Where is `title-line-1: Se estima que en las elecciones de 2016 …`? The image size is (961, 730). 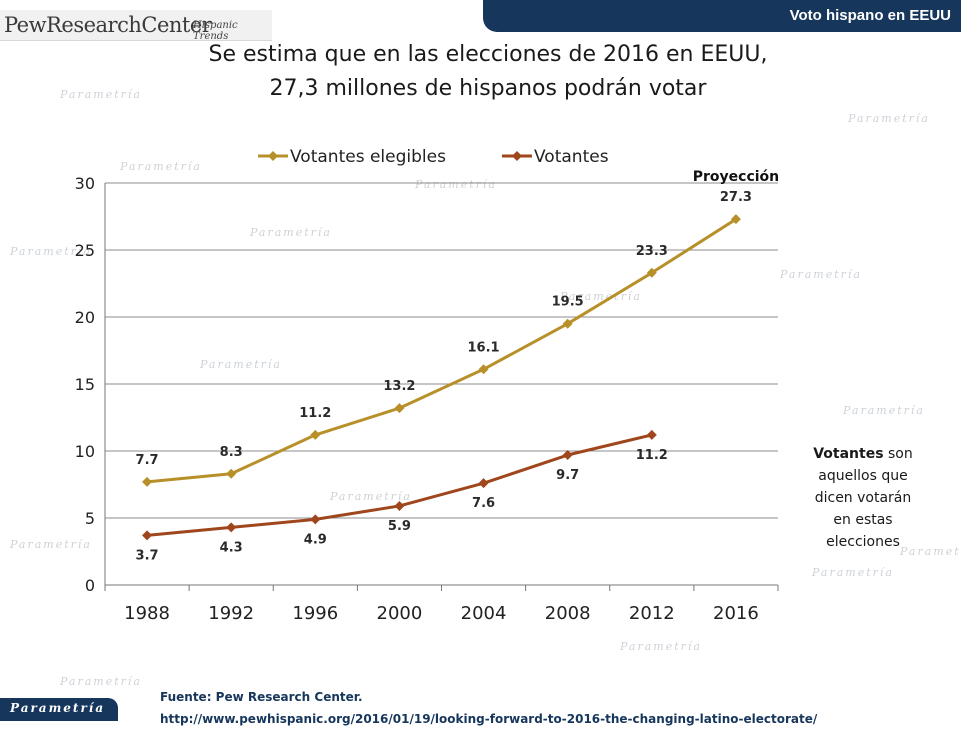 title-line-1: Se estima que en las elecciones de 2016 … is located at coordinates (488, 54).